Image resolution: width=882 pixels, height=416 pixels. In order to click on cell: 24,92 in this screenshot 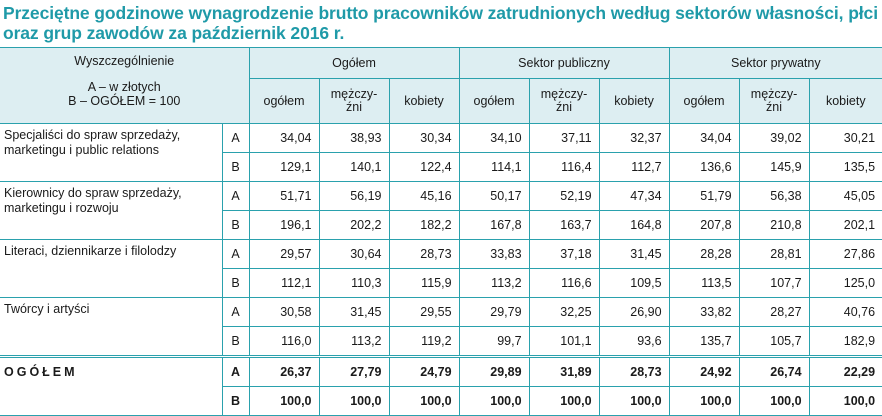, I will do `click(704, 371)`.